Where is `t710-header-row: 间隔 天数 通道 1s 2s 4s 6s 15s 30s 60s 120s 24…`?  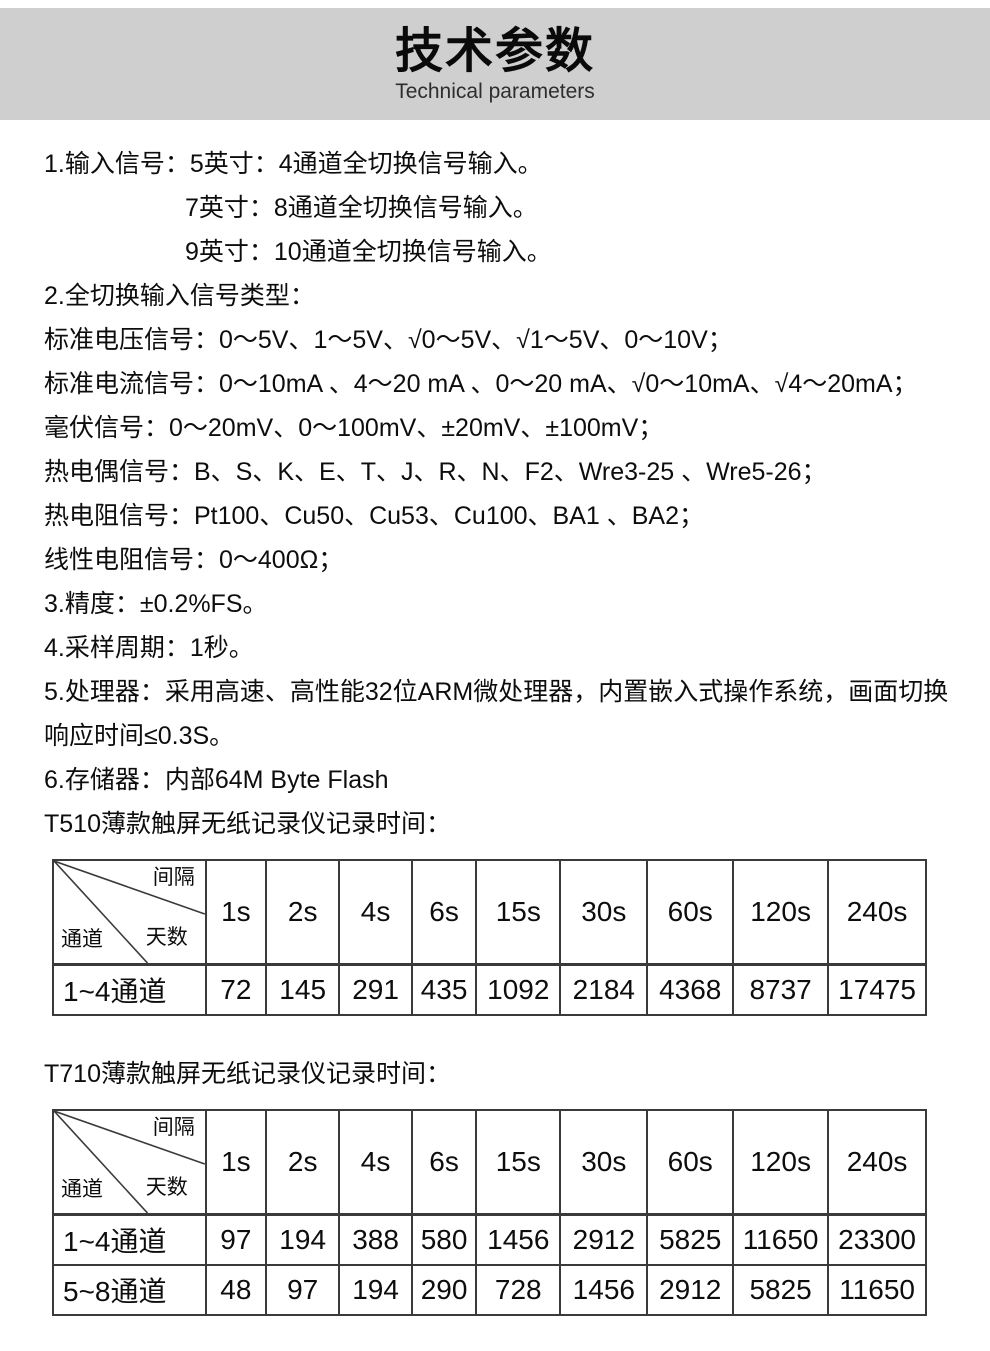
t710-header-row: 间隔 天数 通道 1s 2s 4s 6s 15s 30s 60s 120s 24… is located at coordinates (489, 1162).